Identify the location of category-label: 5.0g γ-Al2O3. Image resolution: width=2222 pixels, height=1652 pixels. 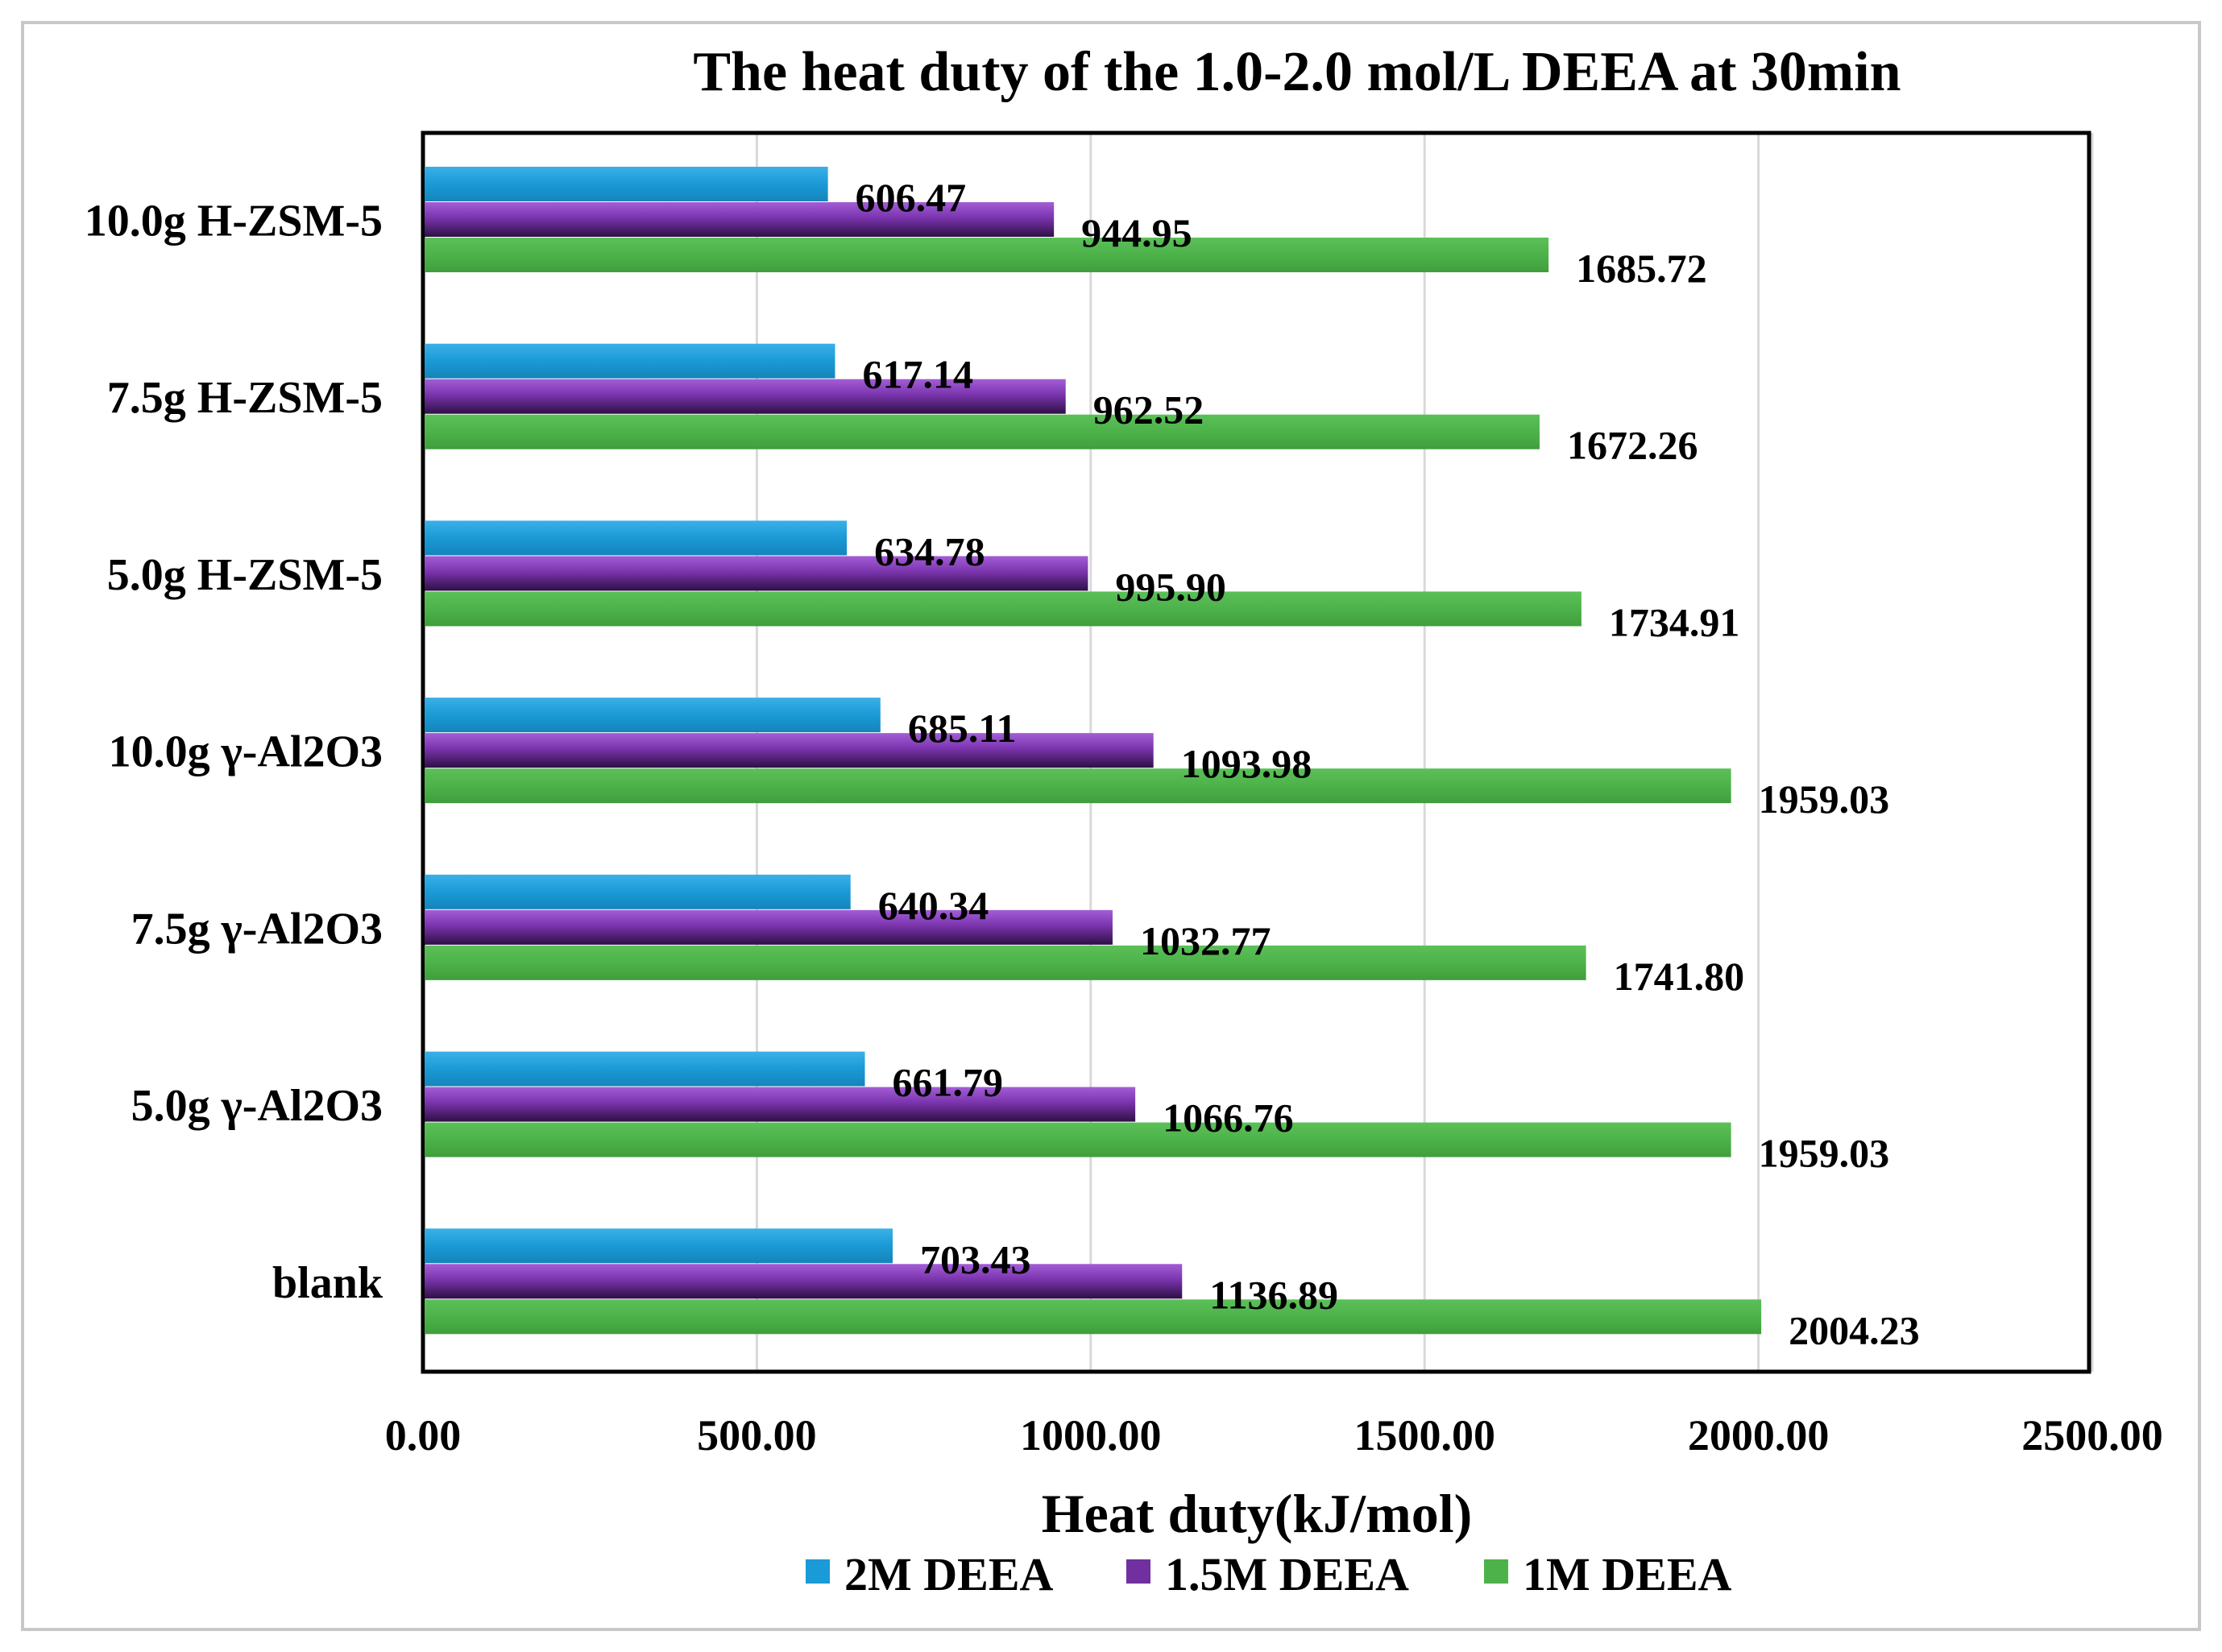
(257, 1106).